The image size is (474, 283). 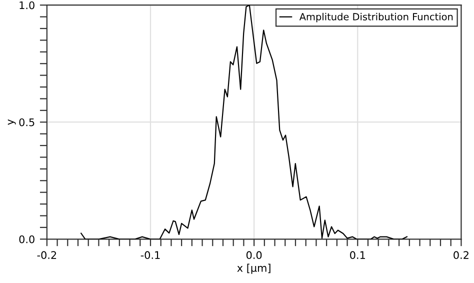 I want to click on y-tick-label: 0.0, so click(x=26, y=239).